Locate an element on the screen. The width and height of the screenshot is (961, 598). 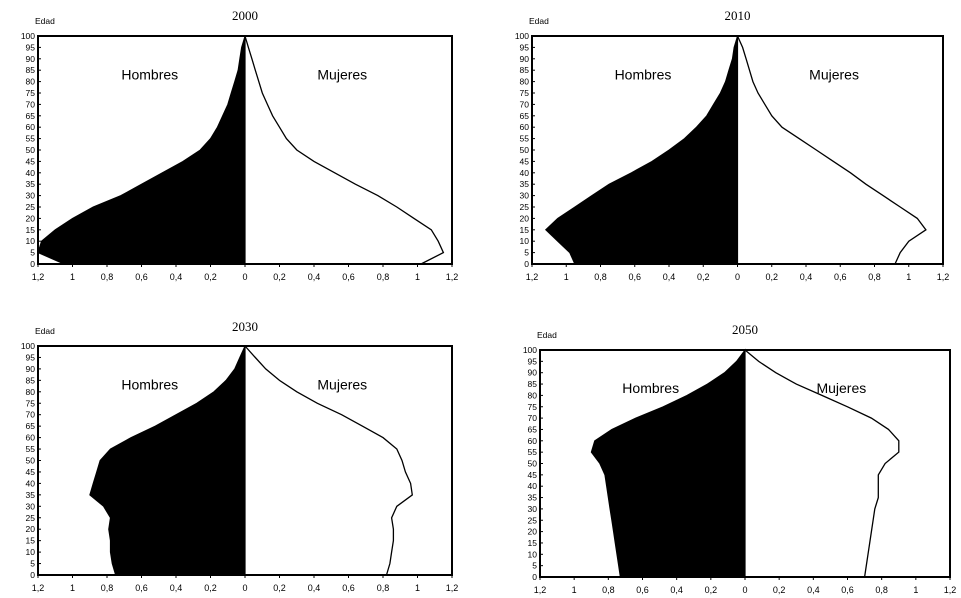
y-tick-label: 75 is located at coordinates (533, 407).